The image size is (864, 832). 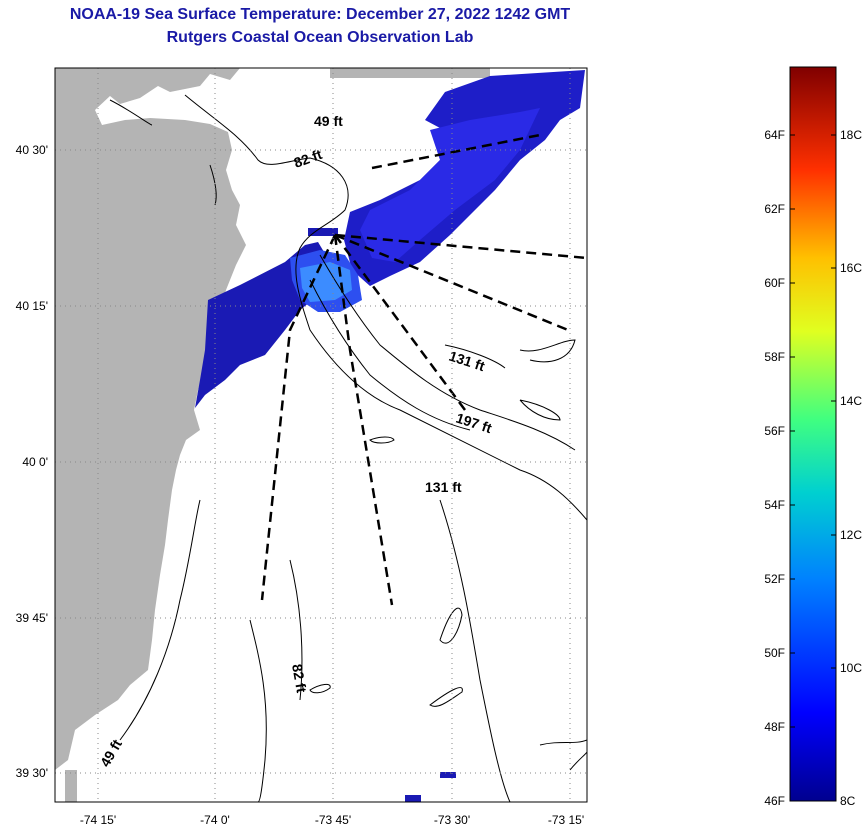 I want to click on colorbar-f-label: 58F, so click(x=774, y=357).